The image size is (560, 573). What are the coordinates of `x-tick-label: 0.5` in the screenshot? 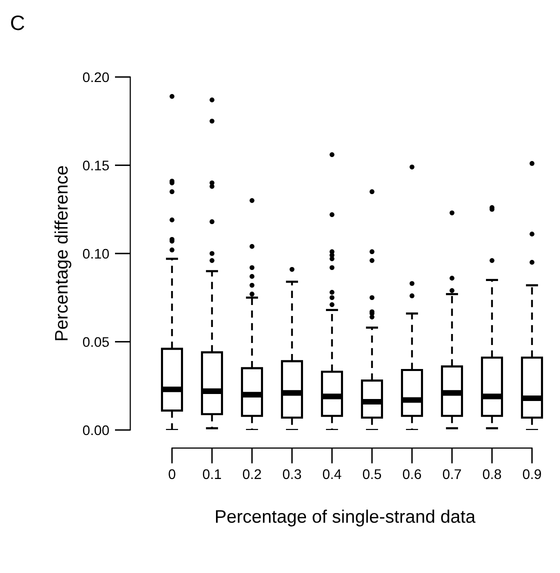 It's located at (372, 474).